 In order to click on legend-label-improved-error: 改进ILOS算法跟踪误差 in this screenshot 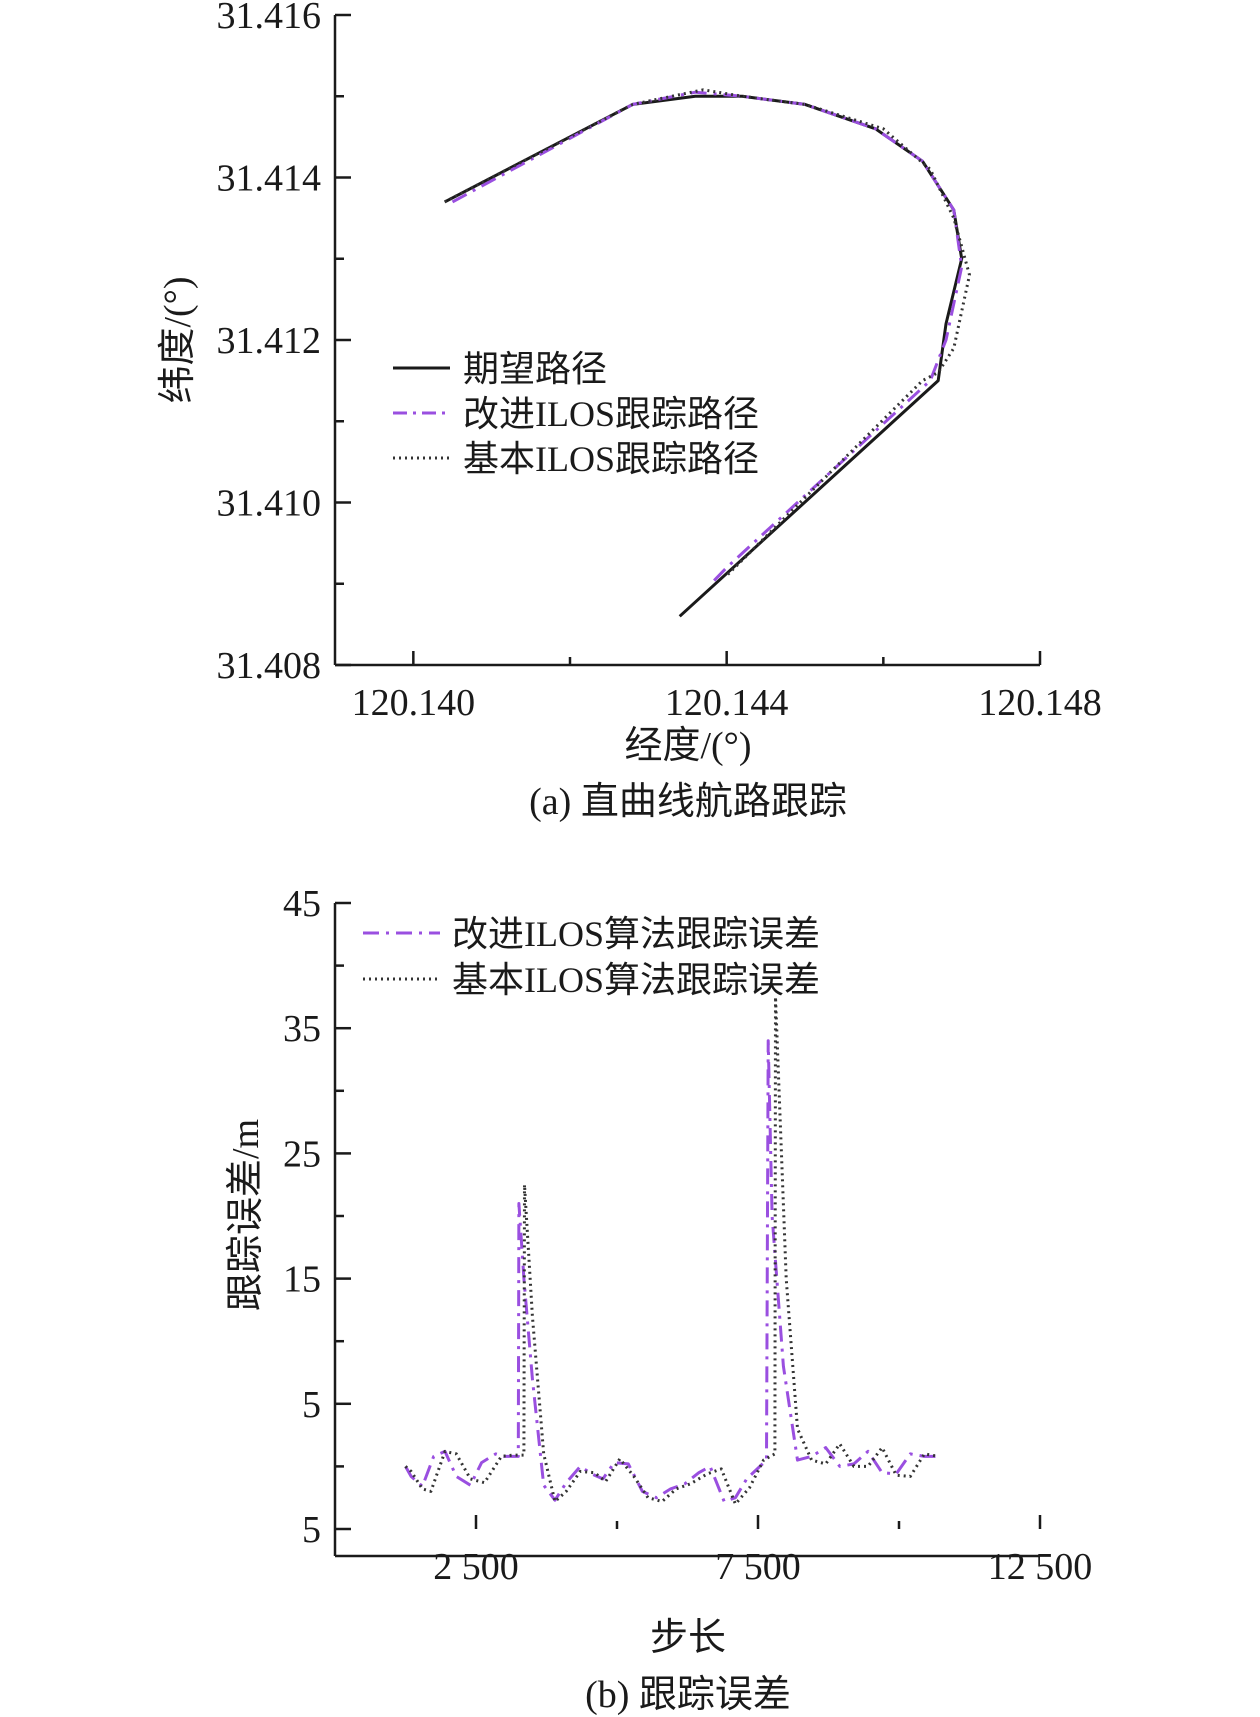, I will do `click(636, 934)`.